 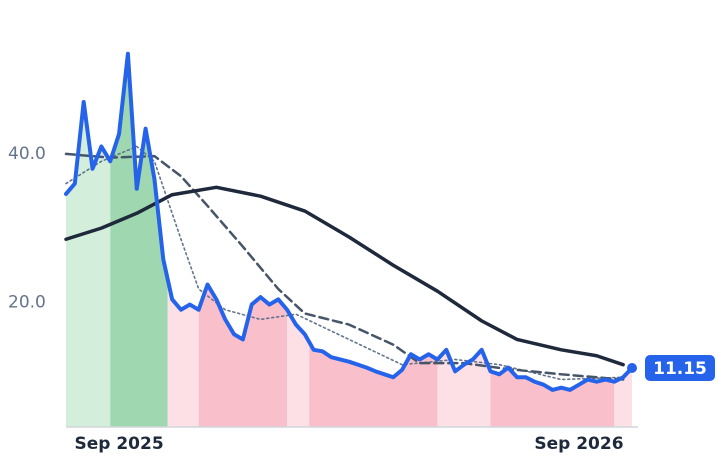 I want to click on x-tick-label: Sep 2026, so click(x=578, y=444).